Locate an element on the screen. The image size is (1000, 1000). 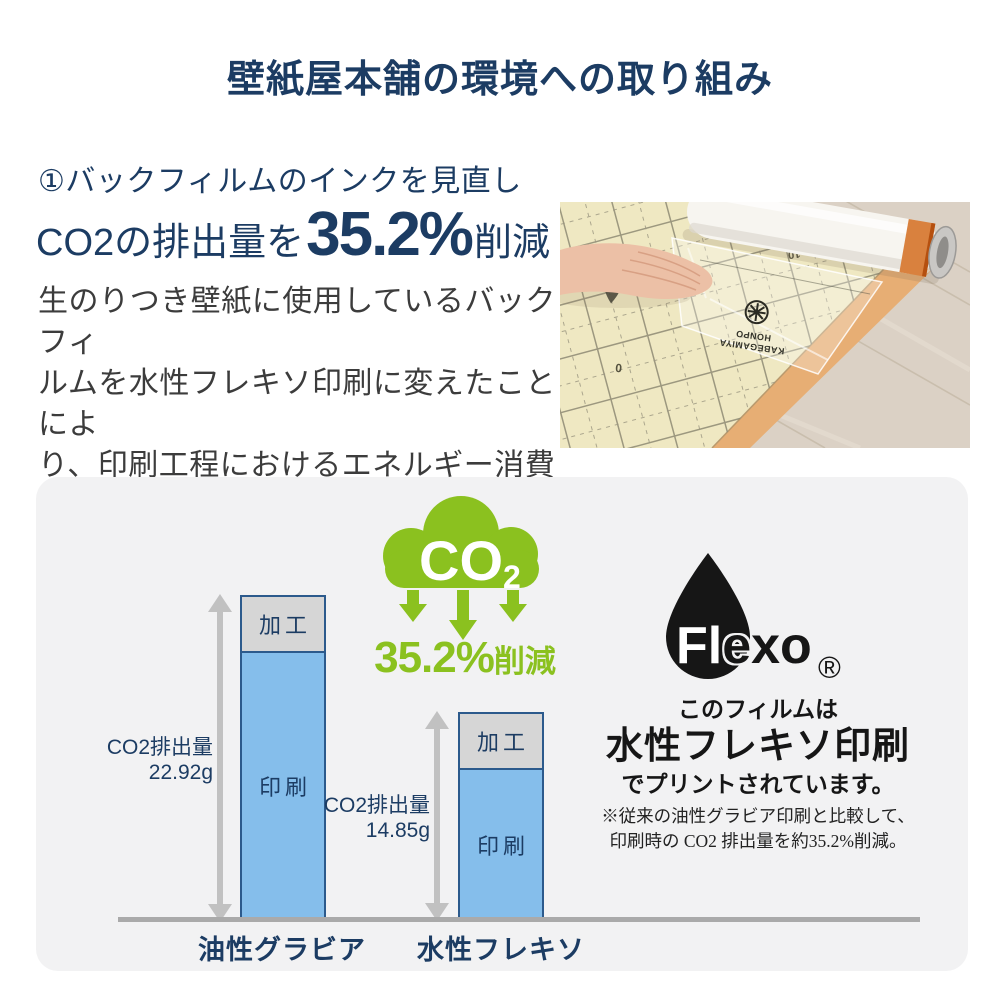
drop-icon is located at coordinates (708, 616).